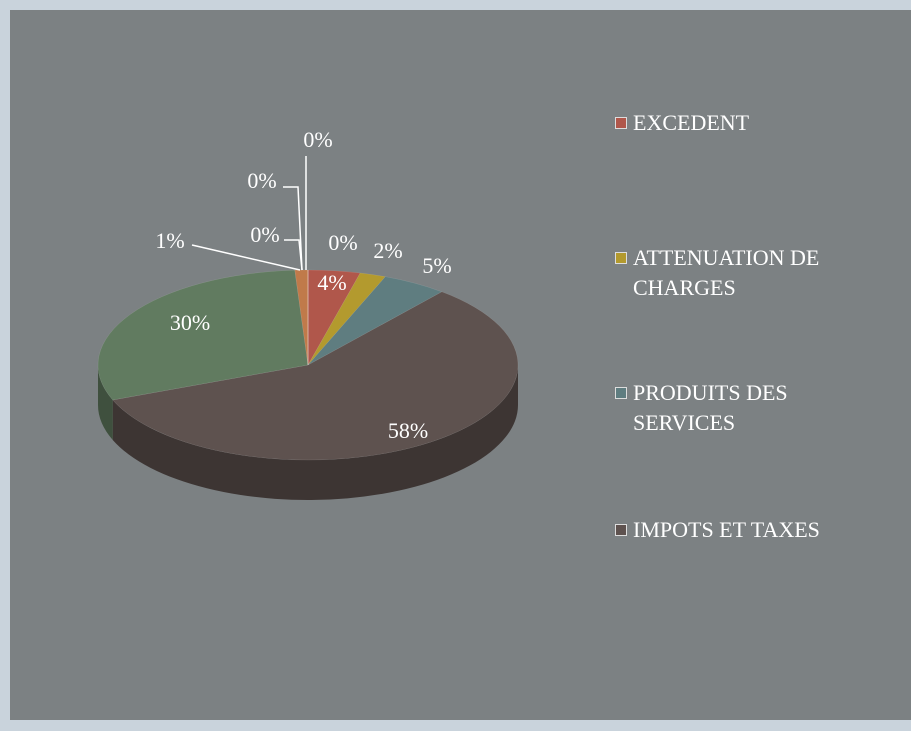 Image resolution: width=911 pixels, height=731 pixels. What do you see at coordinates (408, 430) in the screenshot?
I see `data-label: 58%` at bounding box center [408, 430].